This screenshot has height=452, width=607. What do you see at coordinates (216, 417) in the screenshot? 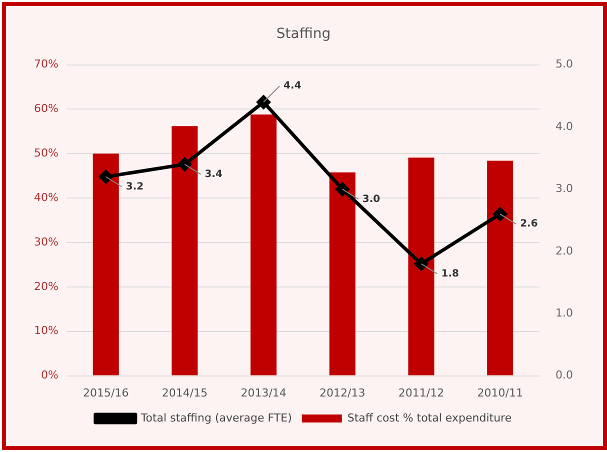
I see `legend-label: Total staffing (average FTE)` at bounding box center [216, 417].